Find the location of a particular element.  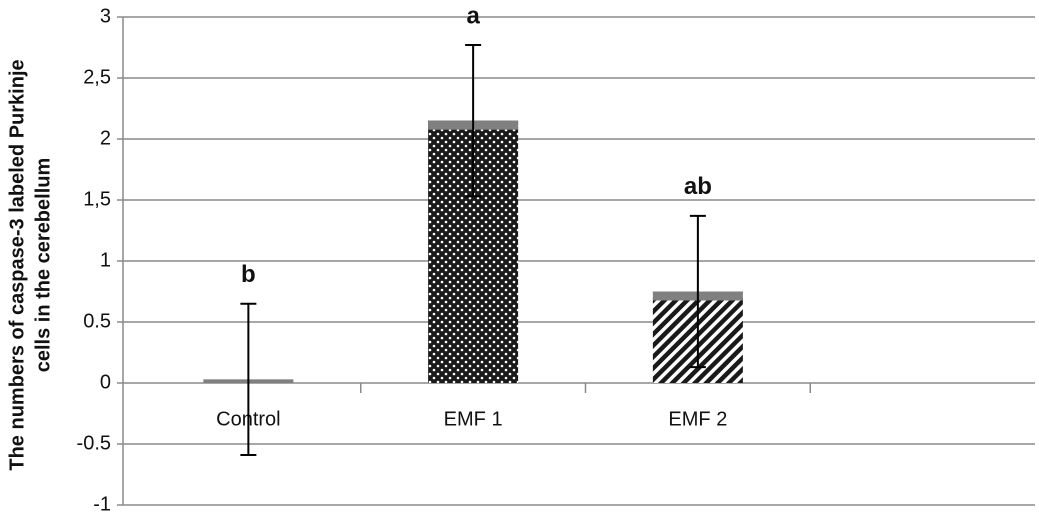

y-tick-label: 1 is located at coordinates (105, 260).